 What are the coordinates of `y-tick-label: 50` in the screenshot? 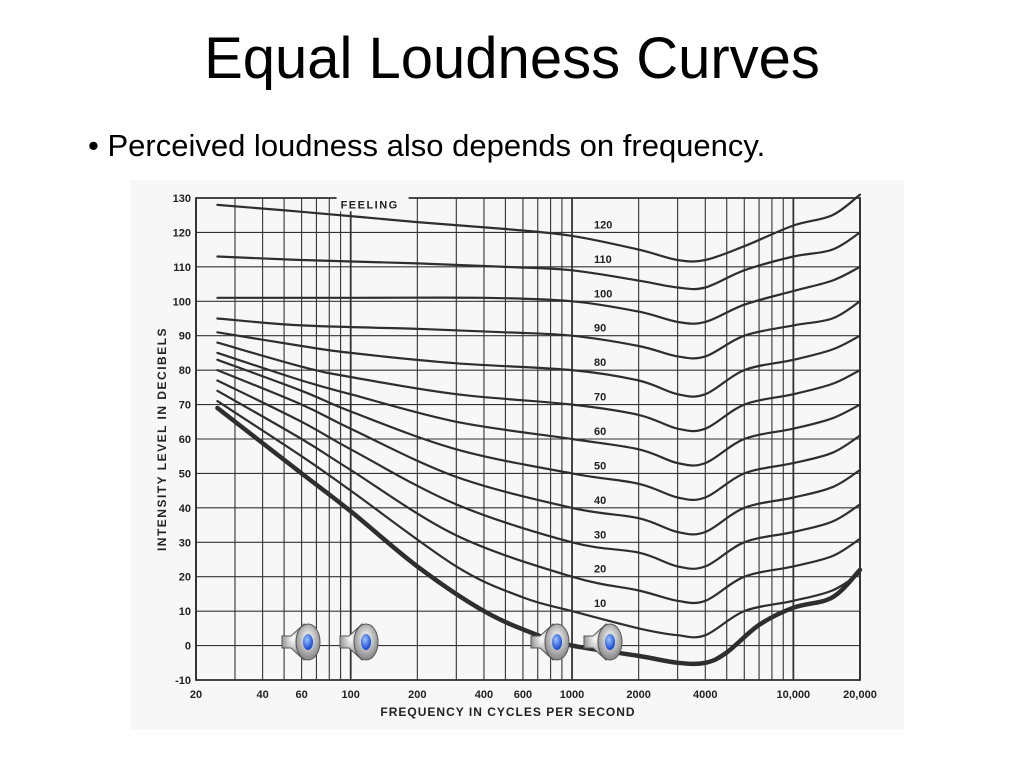 It's located at (185, 474).